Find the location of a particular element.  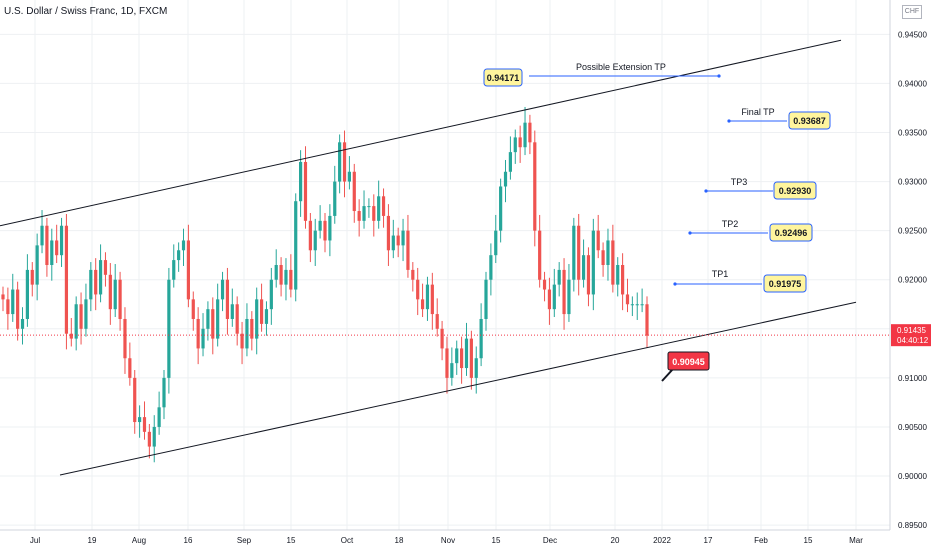

x-tick-label: 16 is located at coordinates (188, 540).